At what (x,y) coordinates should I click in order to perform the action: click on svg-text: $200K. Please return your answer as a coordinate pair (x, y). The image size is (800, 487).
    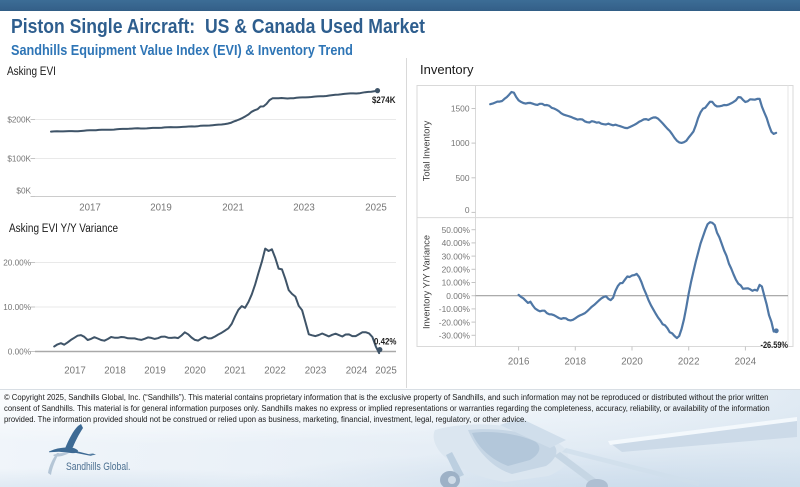
    Looking at the image, I should click on (19, 120).